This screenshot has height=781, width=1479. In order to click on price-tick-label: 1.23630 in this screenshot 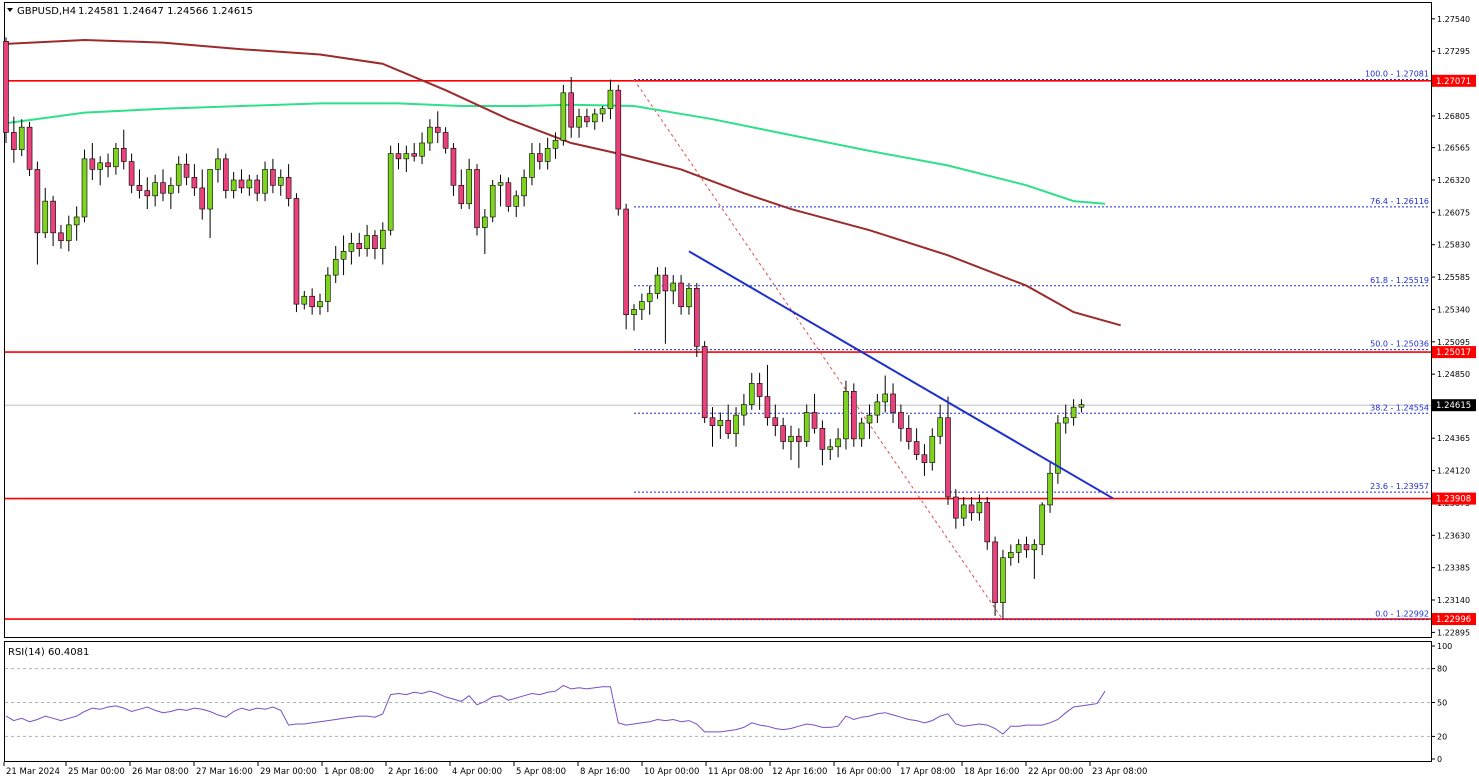, I will do `click(1453, 535)`.